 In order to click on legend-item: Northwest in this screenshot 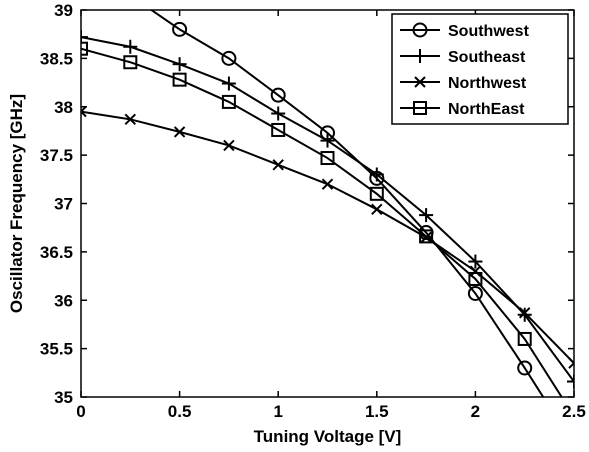, I will do `click(463, 83)`.